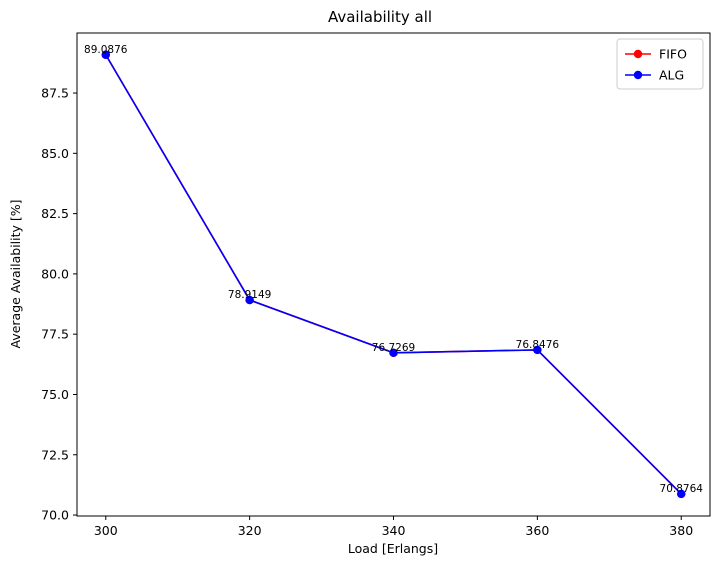 This screenshot has width=720, height=565. I want to click on x-tick-label: 380, so click(681, 530).